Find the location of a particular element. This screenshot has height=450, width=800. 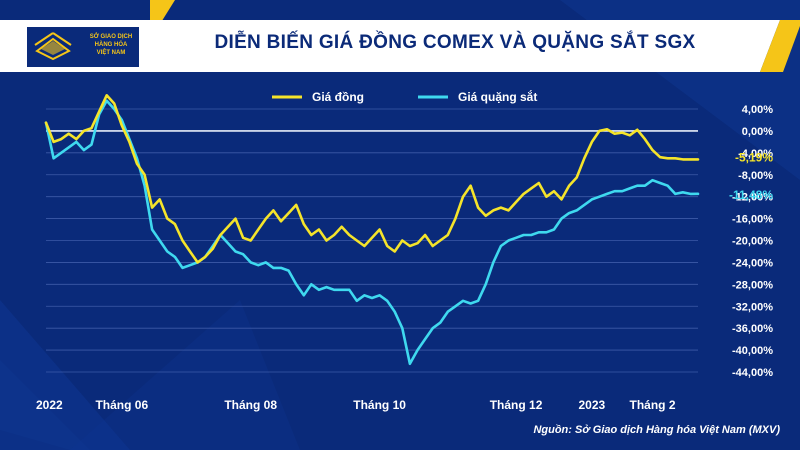

y-tick-label: -32,00% is located at coordinates (752, 307).